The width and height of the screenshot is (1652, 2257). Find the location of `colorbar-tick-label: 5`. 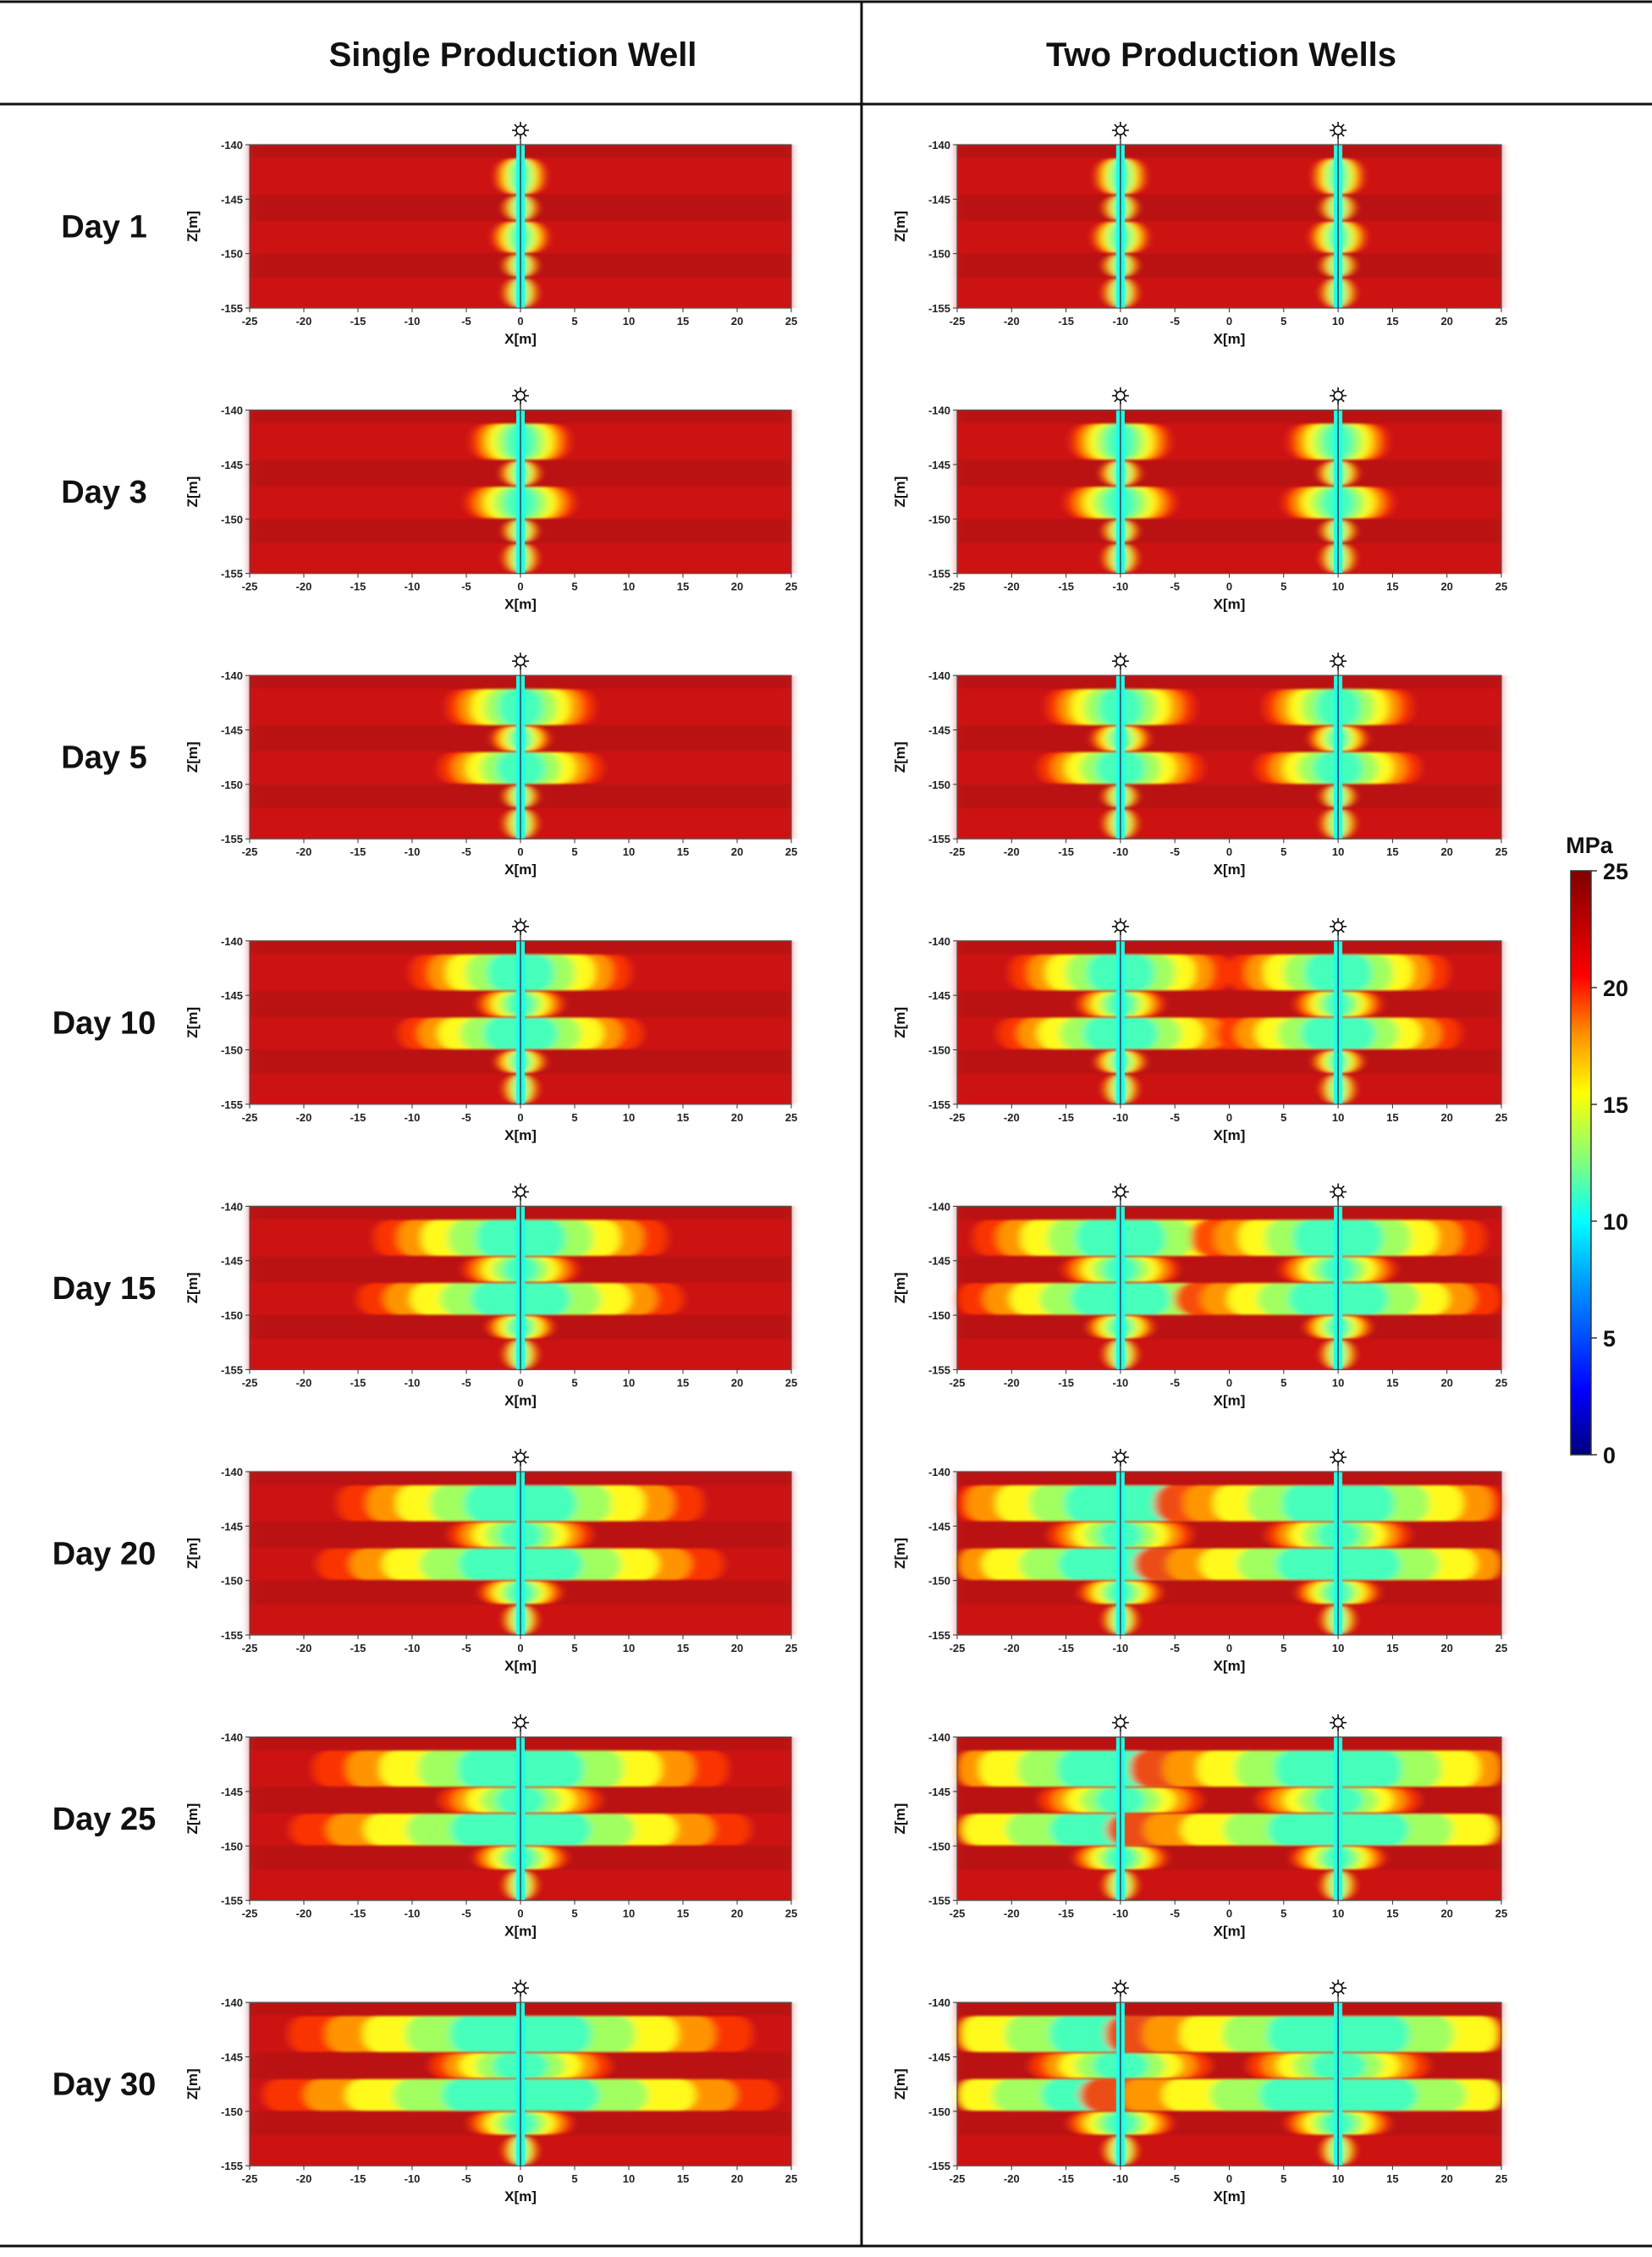

colorbar-tick-label: 5 is located at coordinates (1609, 1338).